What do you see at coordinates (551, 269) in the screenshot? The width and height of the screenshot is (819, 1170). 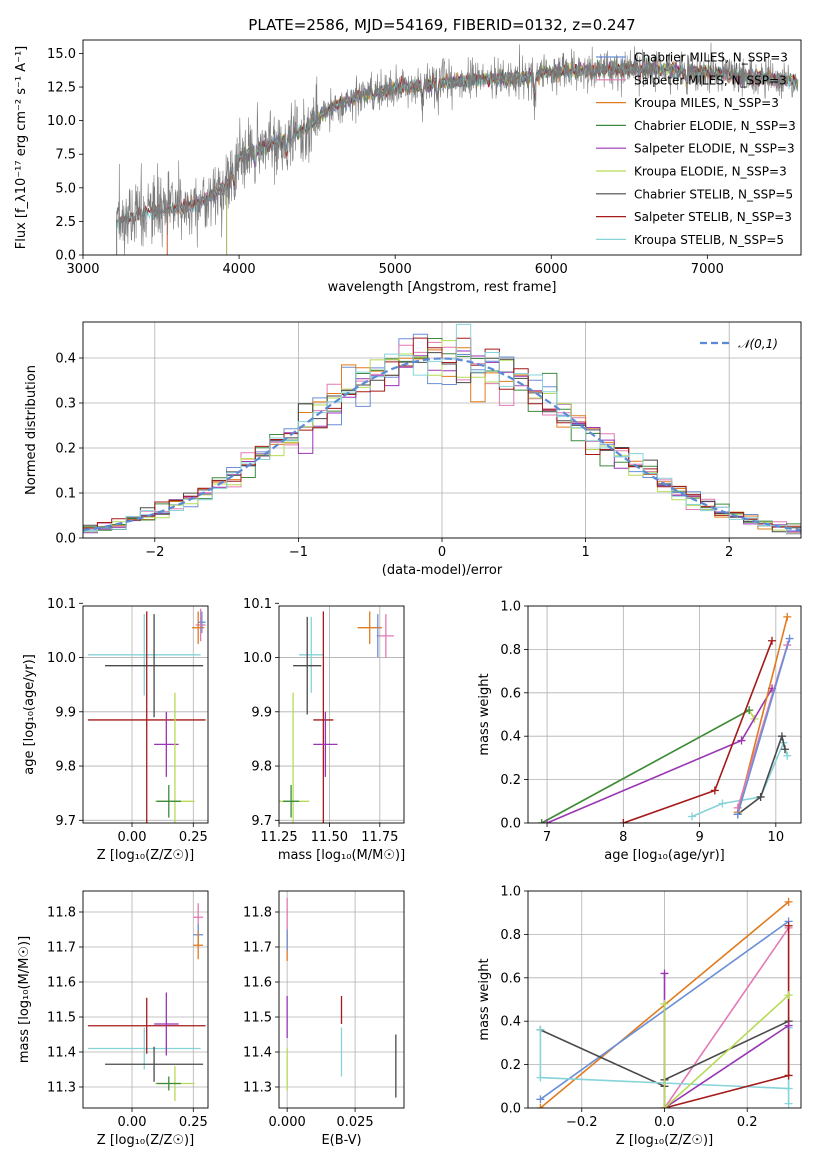 I see `x-tick-label: 6000` at bounding box center [551, 269].